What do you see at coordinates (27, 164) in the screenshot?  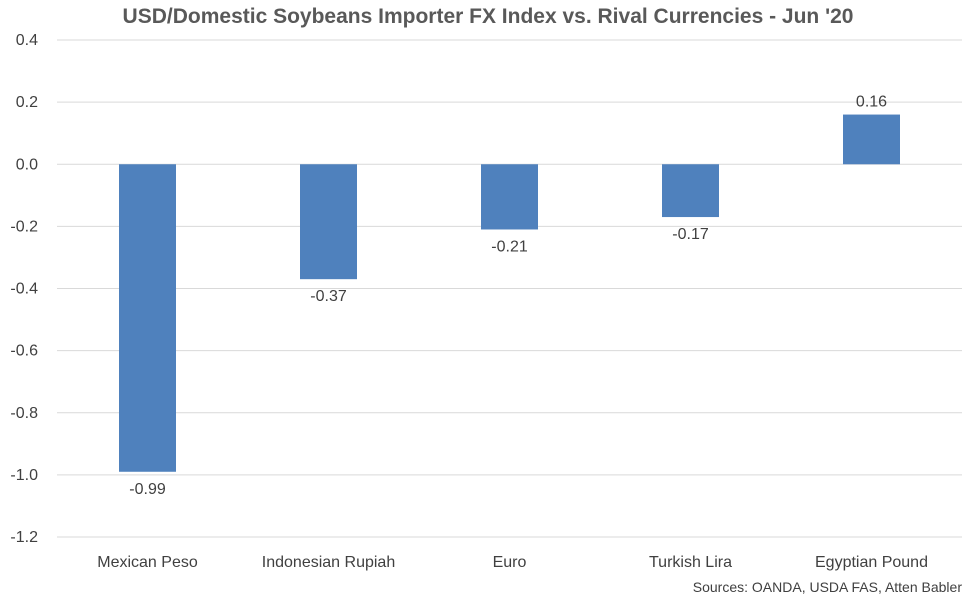 I see `y-tick-label: 0.0` at bounding box center [27, 164].